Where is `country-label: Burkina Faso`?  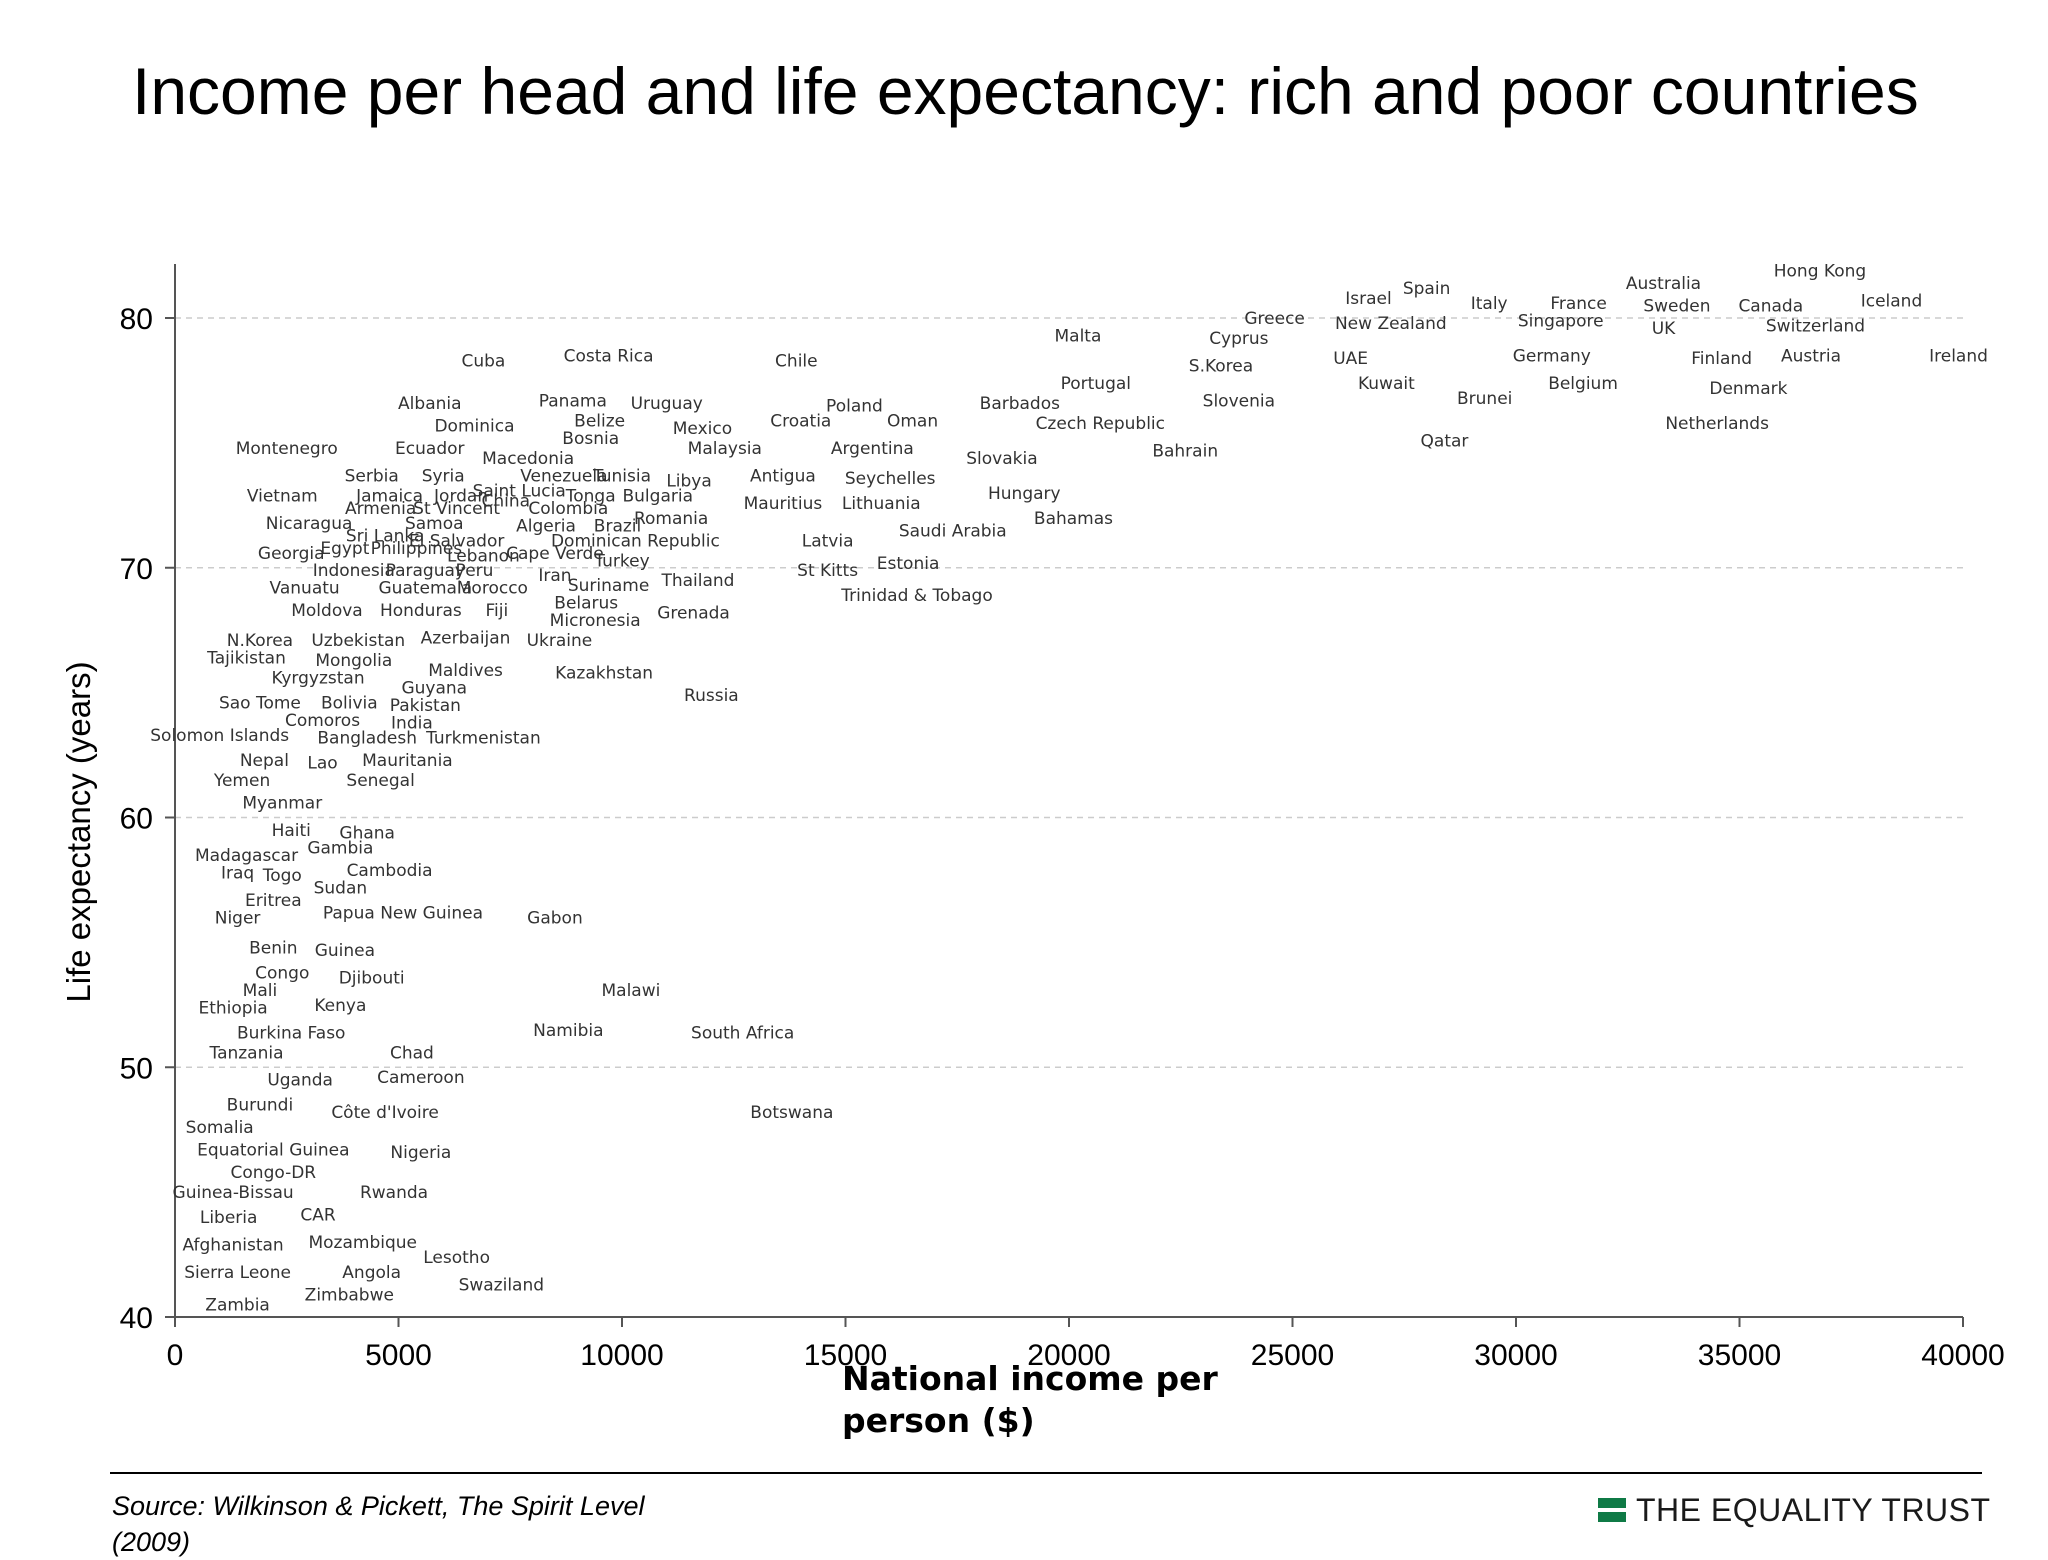
country-label: Burkina Faso is located at coordinates (291, 1033).